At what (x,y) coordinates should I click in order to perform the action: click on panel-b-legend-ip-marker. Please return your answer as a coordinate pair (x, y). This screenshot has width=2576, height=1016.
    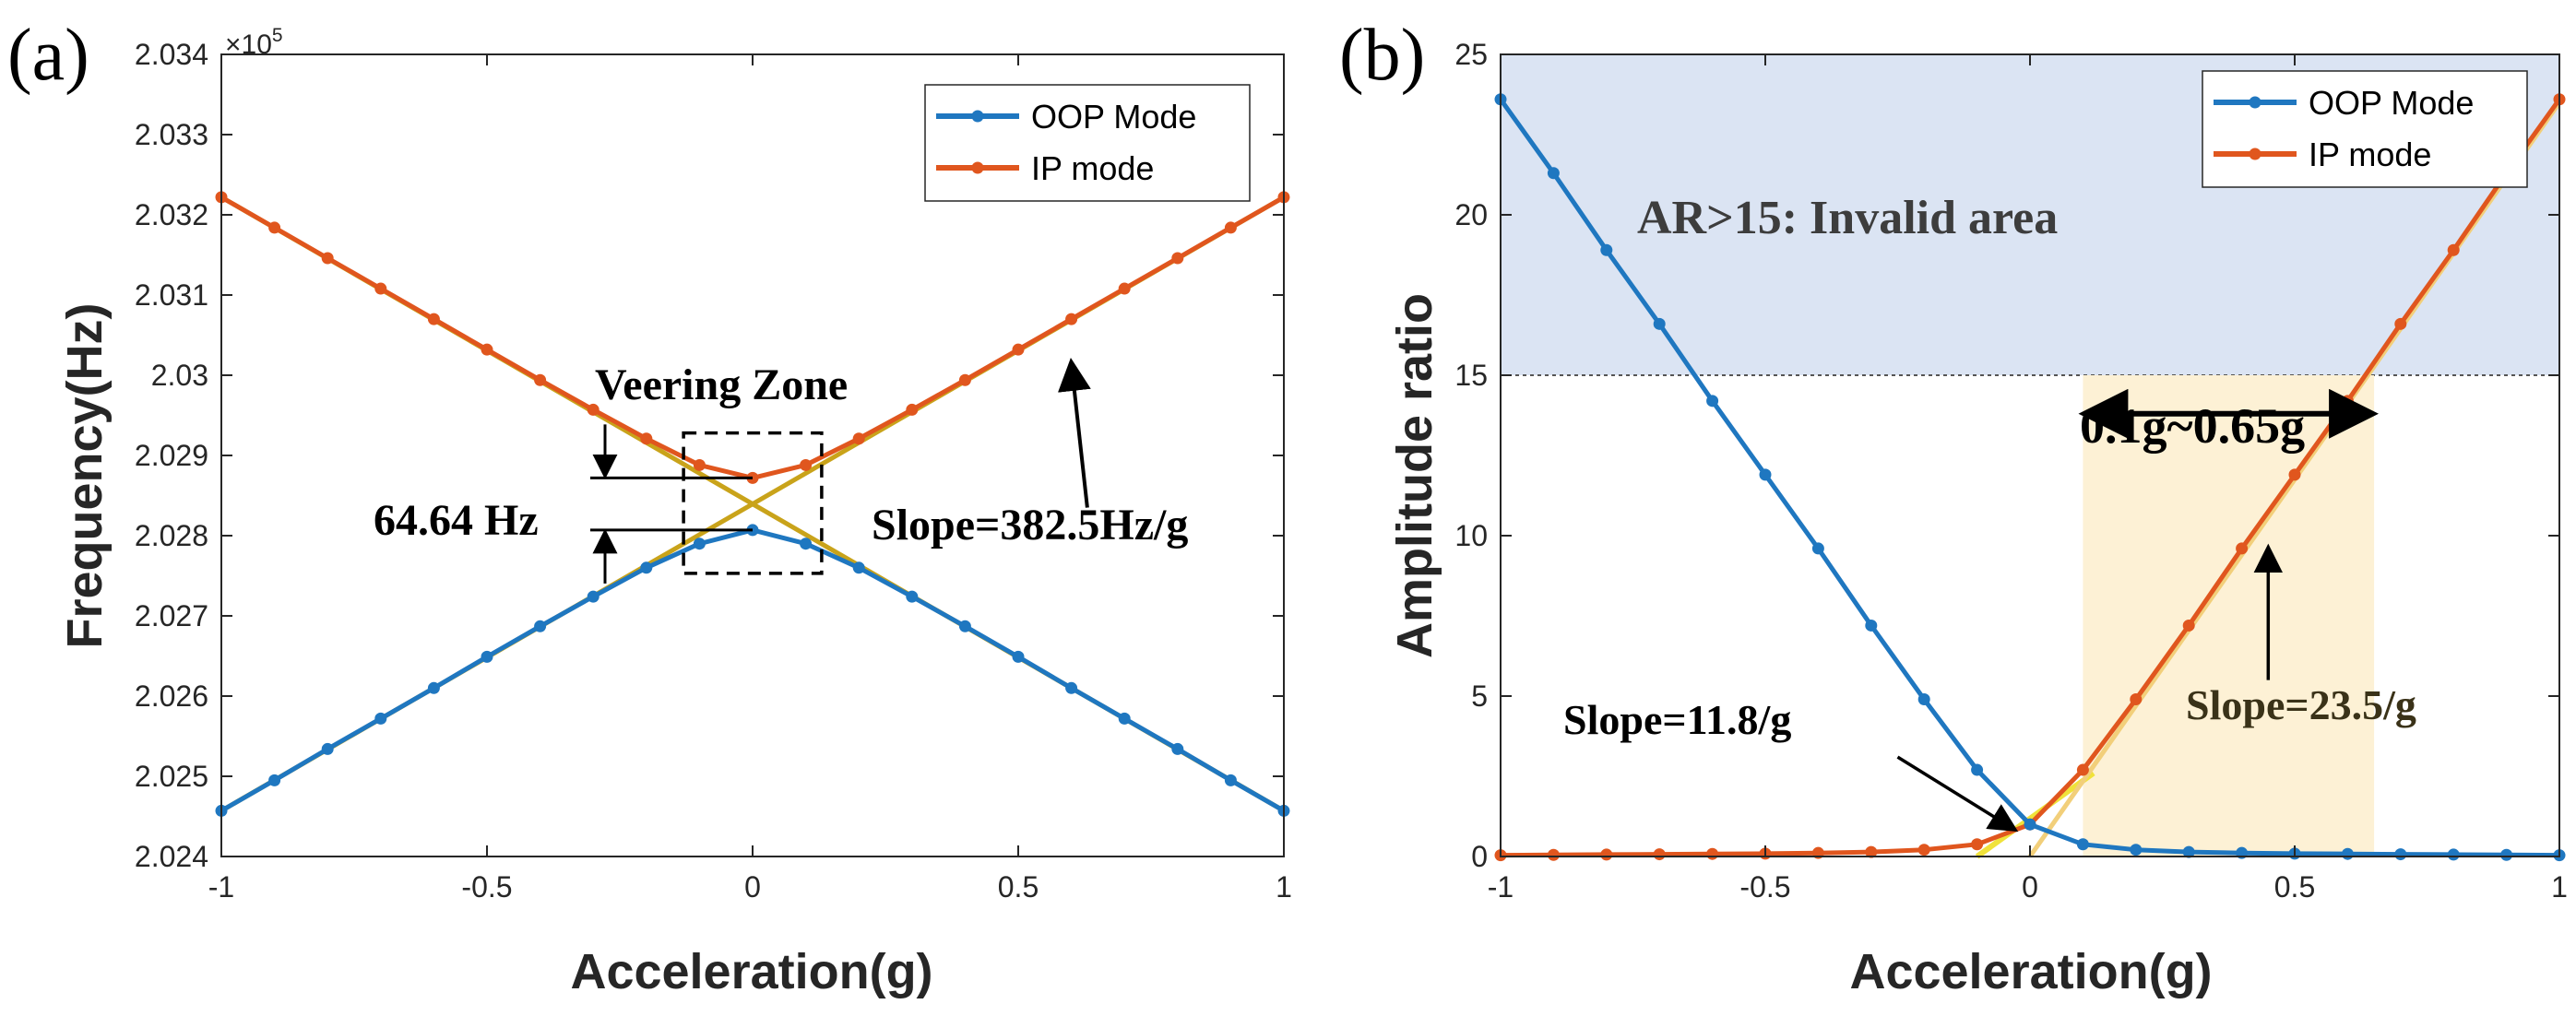
    Looking at the image, I should click on (2255, 154).